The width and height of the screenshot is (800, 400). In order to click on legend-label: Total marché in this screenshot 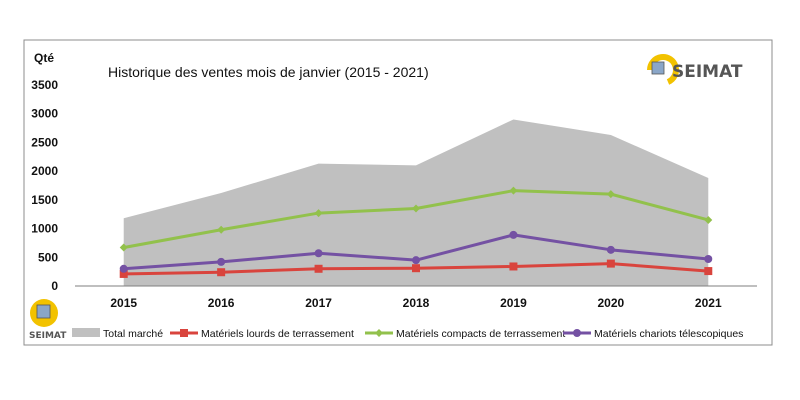, I will do `click(133, 334)`.